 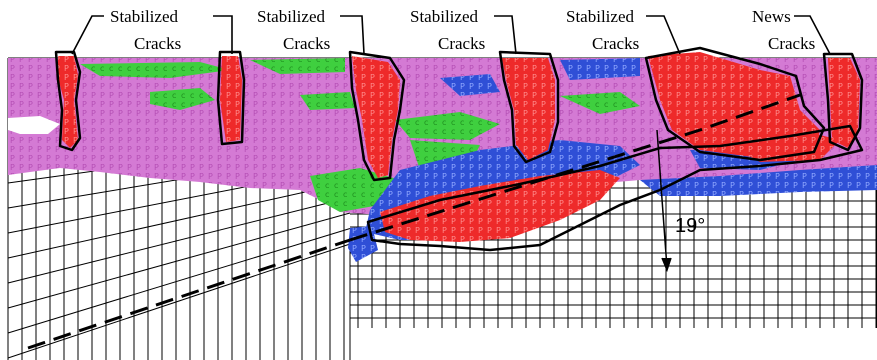 I want to click on angle-label: 19°, so click(x=690, y=226).